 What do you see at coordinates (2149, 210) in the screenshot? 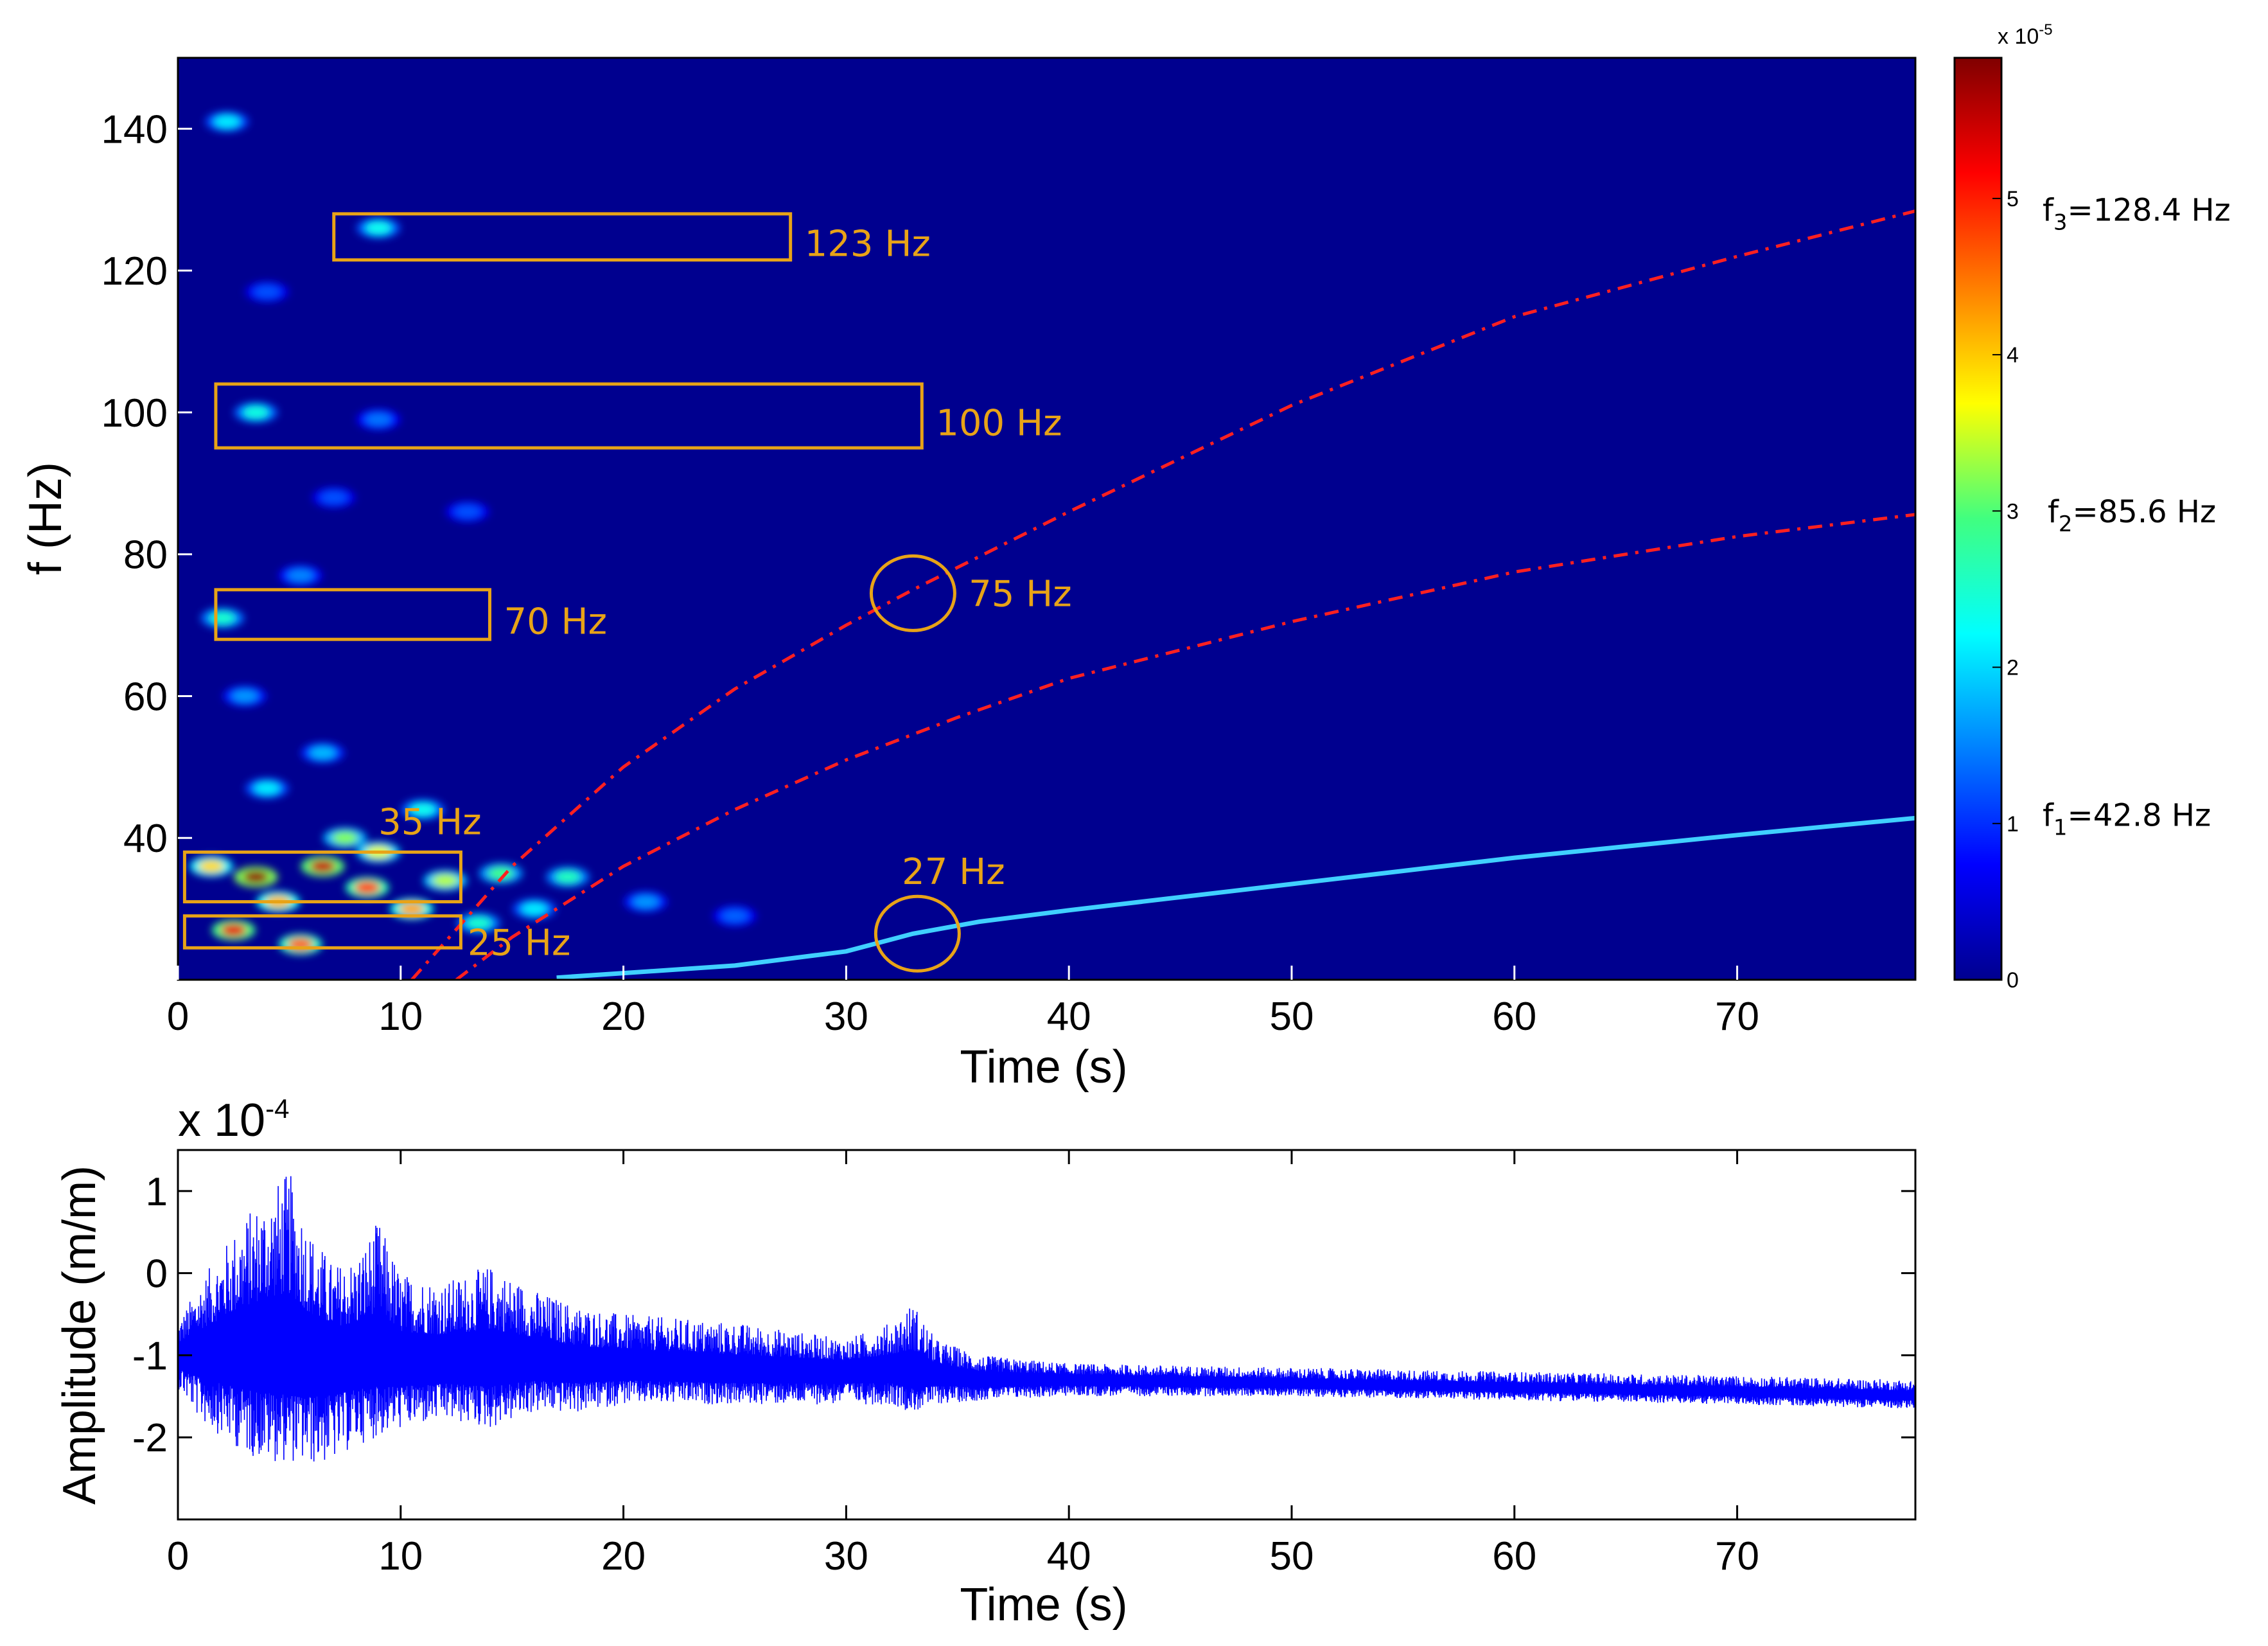
I see `frequency-label-value: =128.4 Hz` at bounding box center [2149, 210].